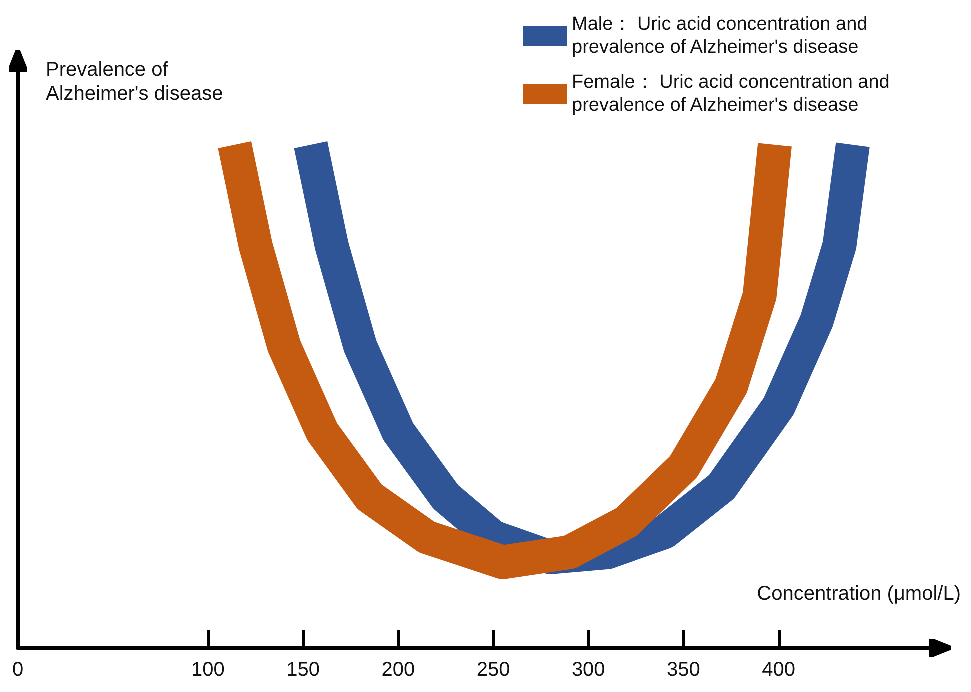 This screenshot has width=971, height=692. What do you see at coordinates (493, 670) in the screenshot?
I see `x-tick-label: 250` at bounding box center [493, 670].